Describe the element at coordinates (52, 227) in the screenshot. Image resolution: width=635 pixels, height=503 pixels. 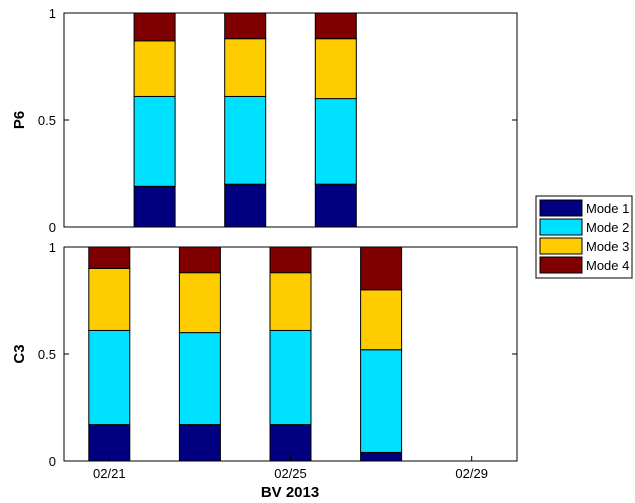
I see `top-ytick-label: 0` at that location.